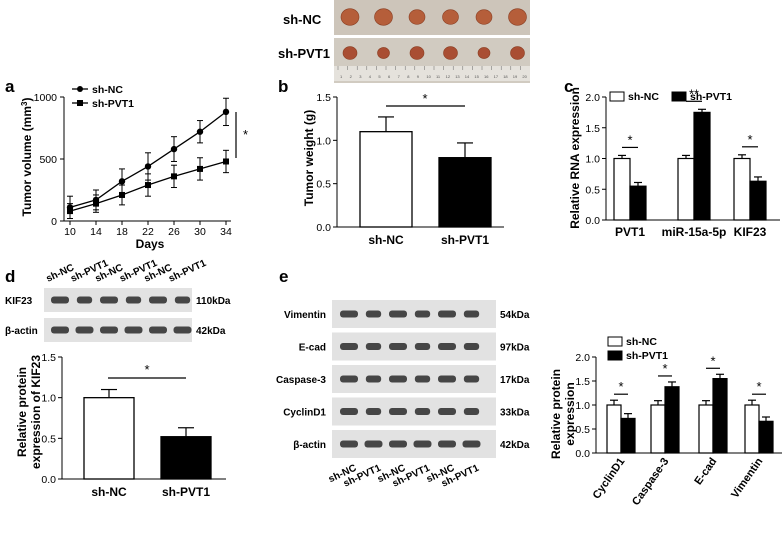 Image resolution: width=783 pixels, height=535 pixels. Describe the element at coordinates (107, 90) in the screenshot. I see `panel-a-legend-label: sh-NC` at that location.